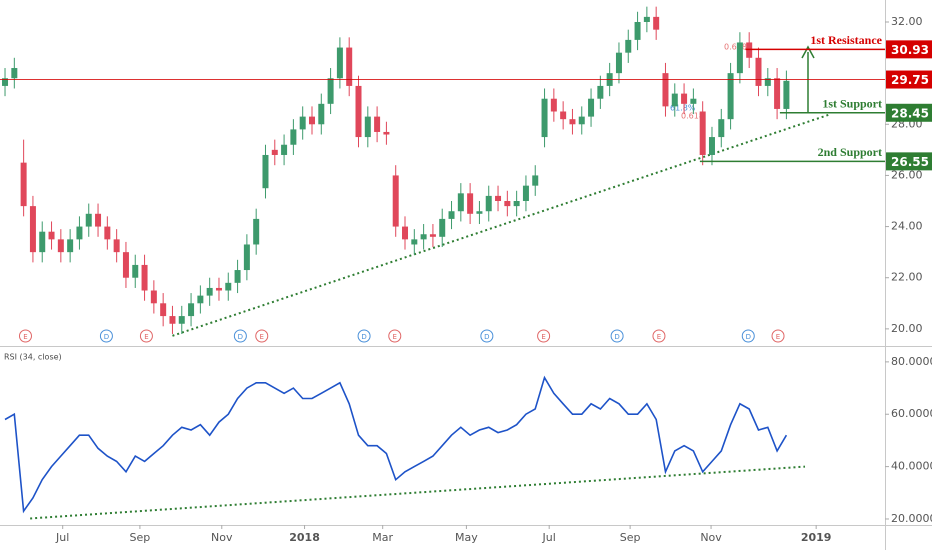 This screenshot has height=550, width=932. I want to click on y-tick-label: 22.00, so click(907, 277).